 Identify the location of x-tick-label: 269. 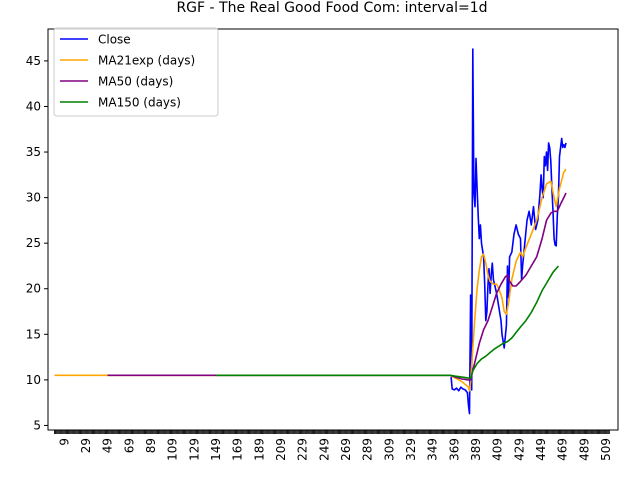
(346, 449).